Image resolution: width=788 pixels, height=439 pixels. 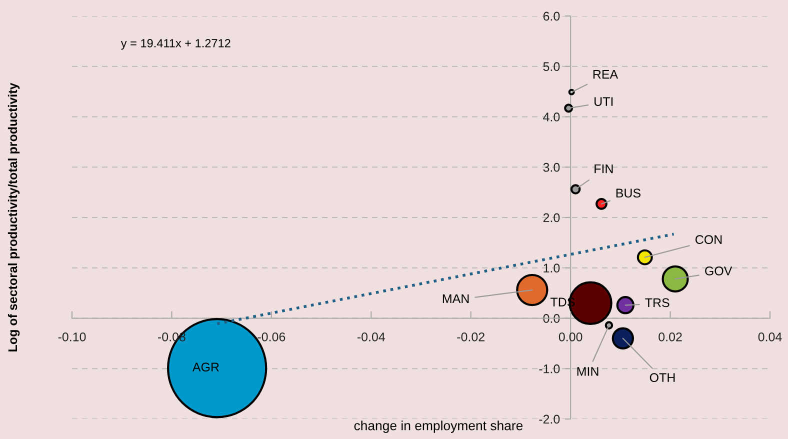 I want to click on annotation: BUS, so click(x=628, y=193).